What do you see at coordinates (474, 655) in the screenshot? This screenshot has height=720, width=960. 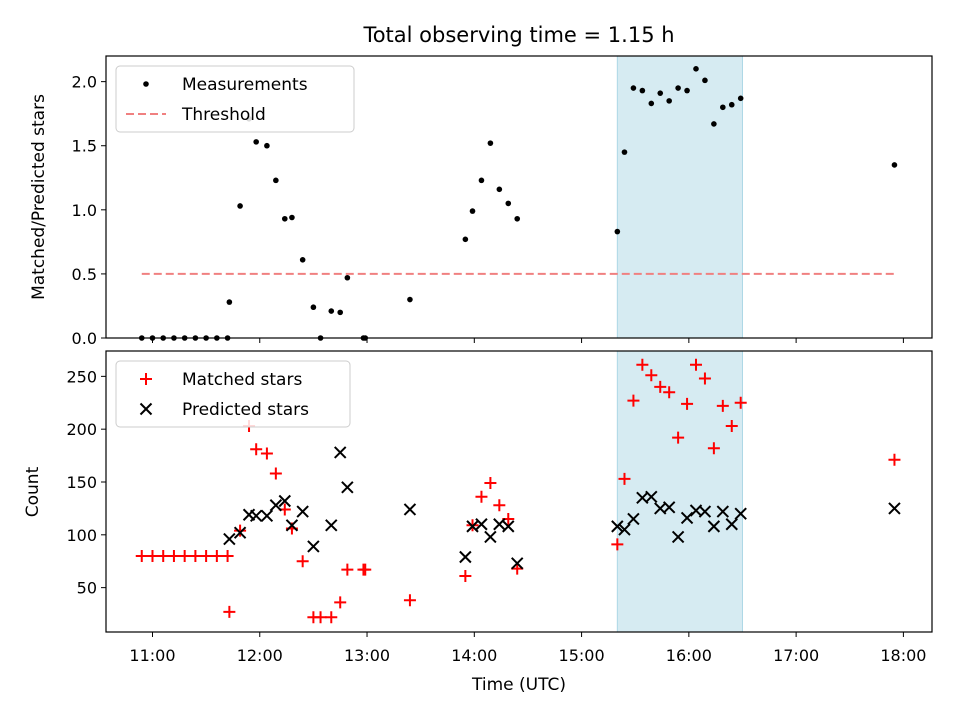 I see `x-tick-label: 14:00` at bounding box center [474, 655].